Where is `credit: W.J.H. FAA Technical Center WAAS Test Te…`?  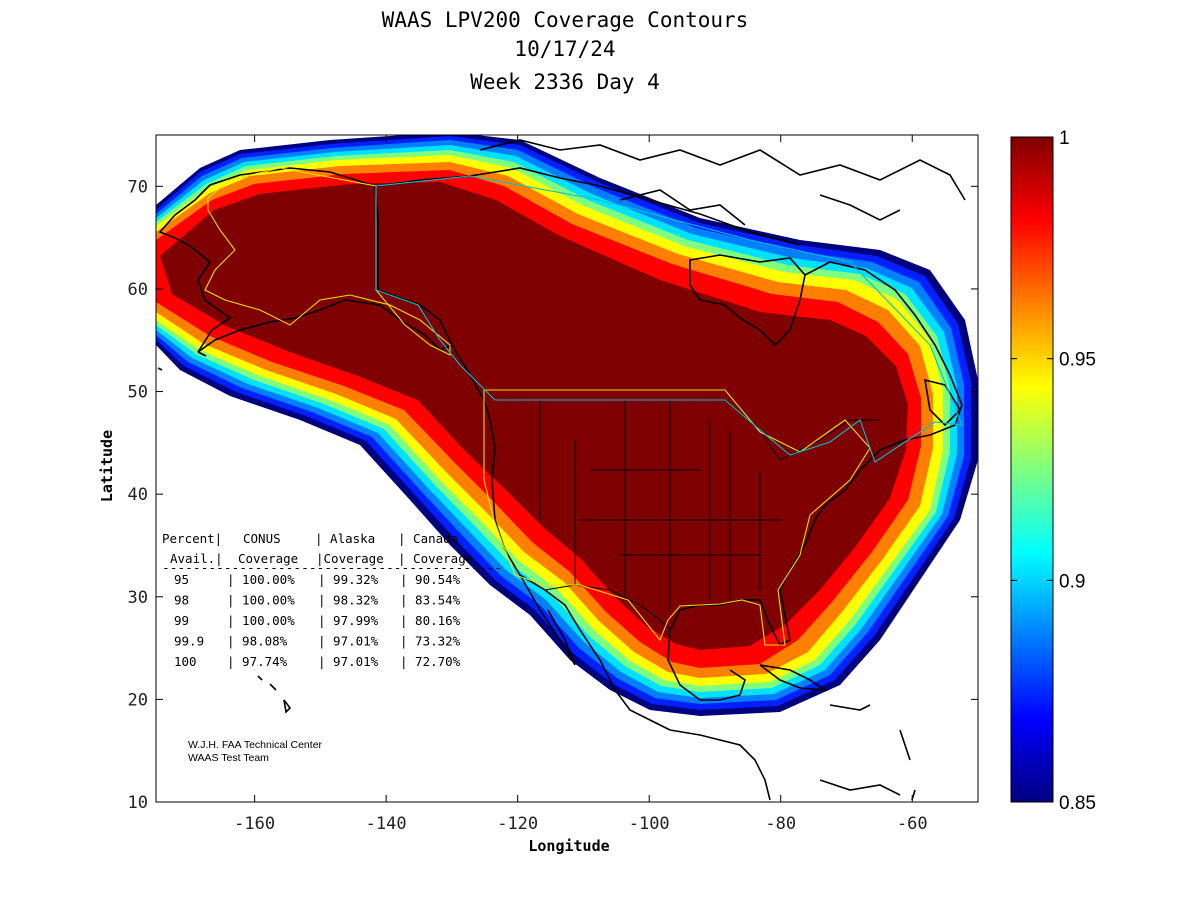 credit: W.J.H. FAA Technical Center WAAS Test Te… is located at coordinates (255, 751).